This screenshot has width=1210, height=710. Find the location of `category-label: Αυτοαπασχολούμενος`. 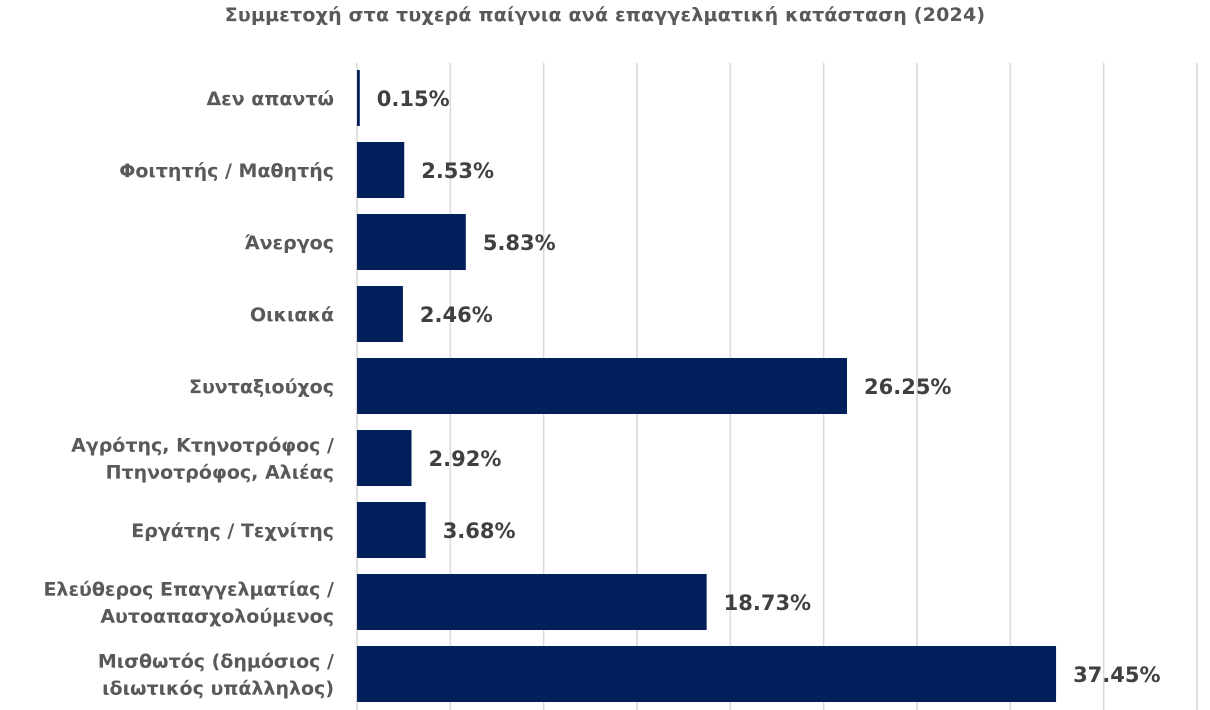

category-label: Αυτοαπασχολούμενος is located at coordinates (217, 617).